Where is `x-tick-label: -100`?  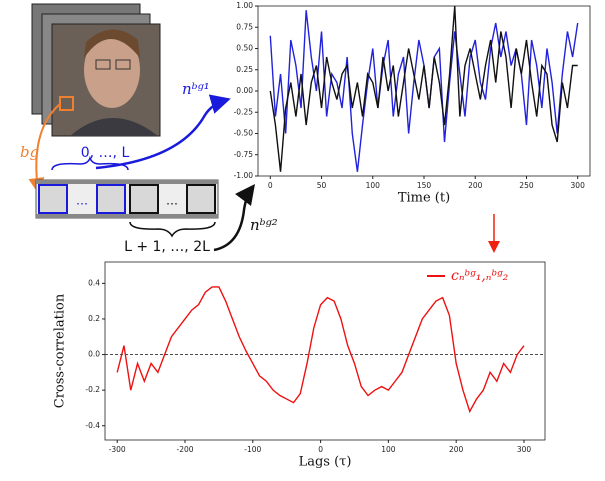
x-tick-label: -100 is located at coordinates (252, 449).